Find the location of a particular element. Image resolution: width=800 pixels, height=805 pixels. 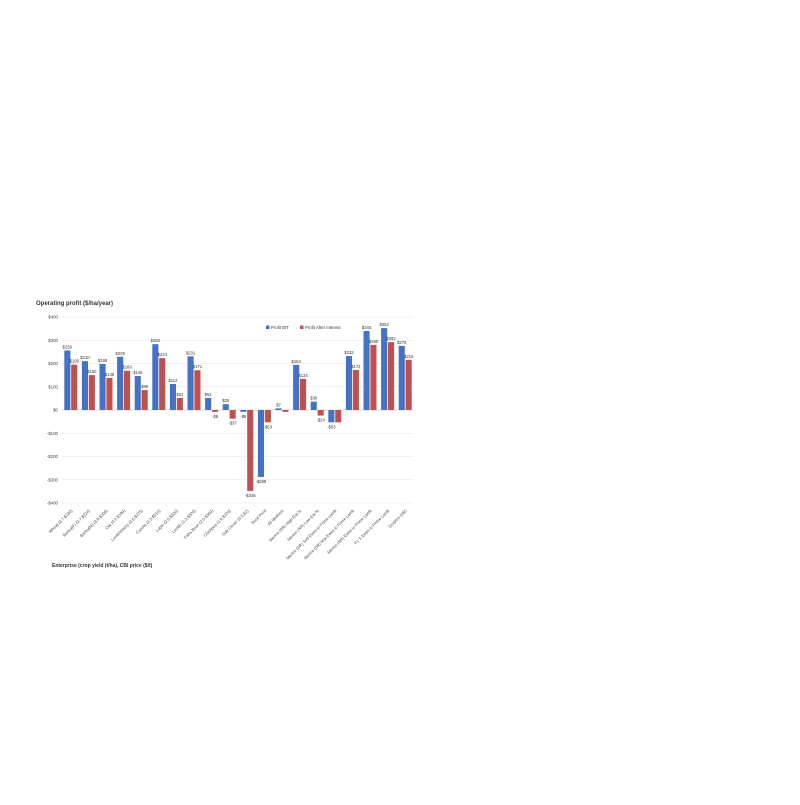

data-label: $229 is located at coordinates (120, 353).